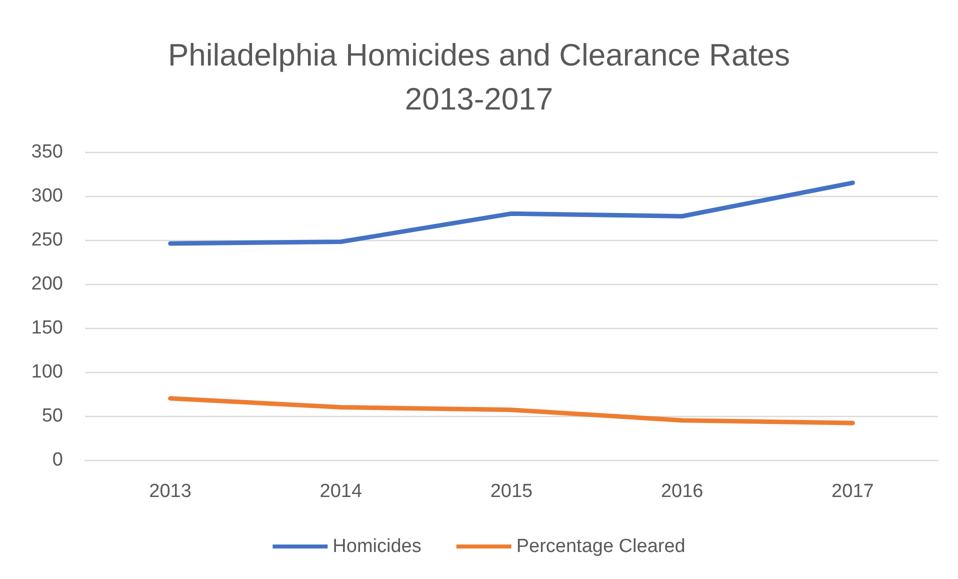 This screenshot has width=958, height=579. Describe the element at coordinates (341, 491) in the screenshot. I see `x-tick-label: 2014` at that location.